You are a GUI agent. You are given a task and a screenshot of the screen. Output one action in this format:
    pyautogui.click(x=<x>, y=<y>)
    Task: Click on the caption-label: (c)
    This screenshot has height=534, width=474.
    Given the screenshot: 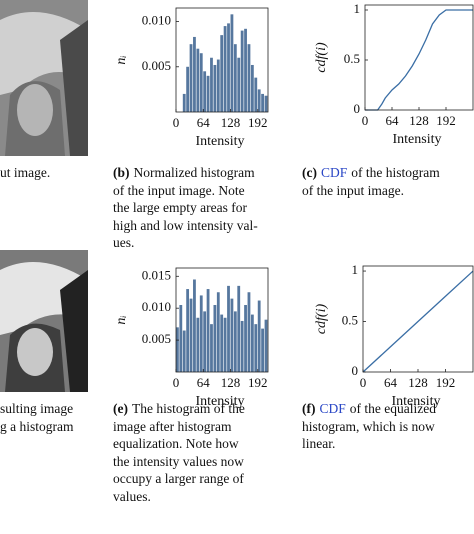 What is the action you would take?
    pyautogui.click(x=309, y=172)
    